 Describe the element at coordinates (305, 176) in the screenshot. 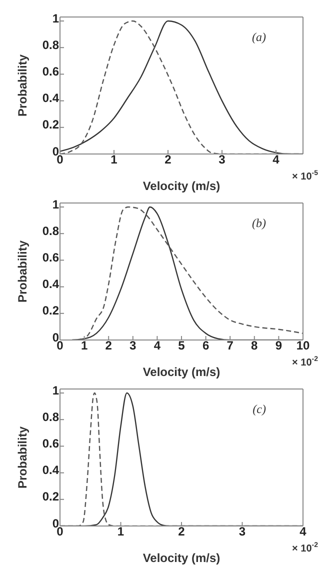

I see `text: × 10$^{-5}$` at that location.